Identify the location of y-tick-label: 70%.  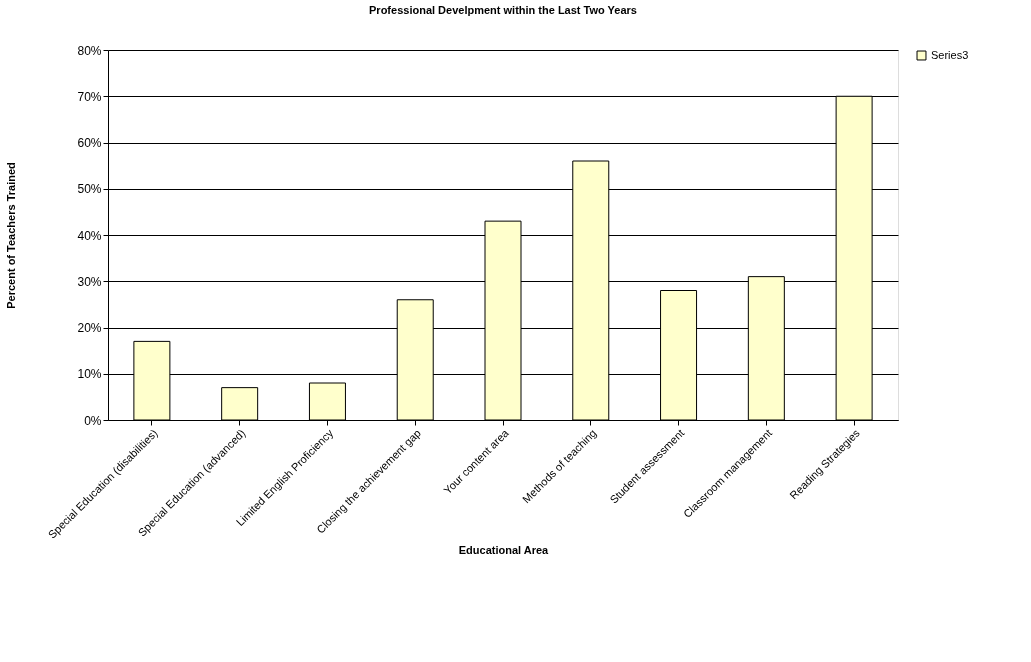
(89, 96).